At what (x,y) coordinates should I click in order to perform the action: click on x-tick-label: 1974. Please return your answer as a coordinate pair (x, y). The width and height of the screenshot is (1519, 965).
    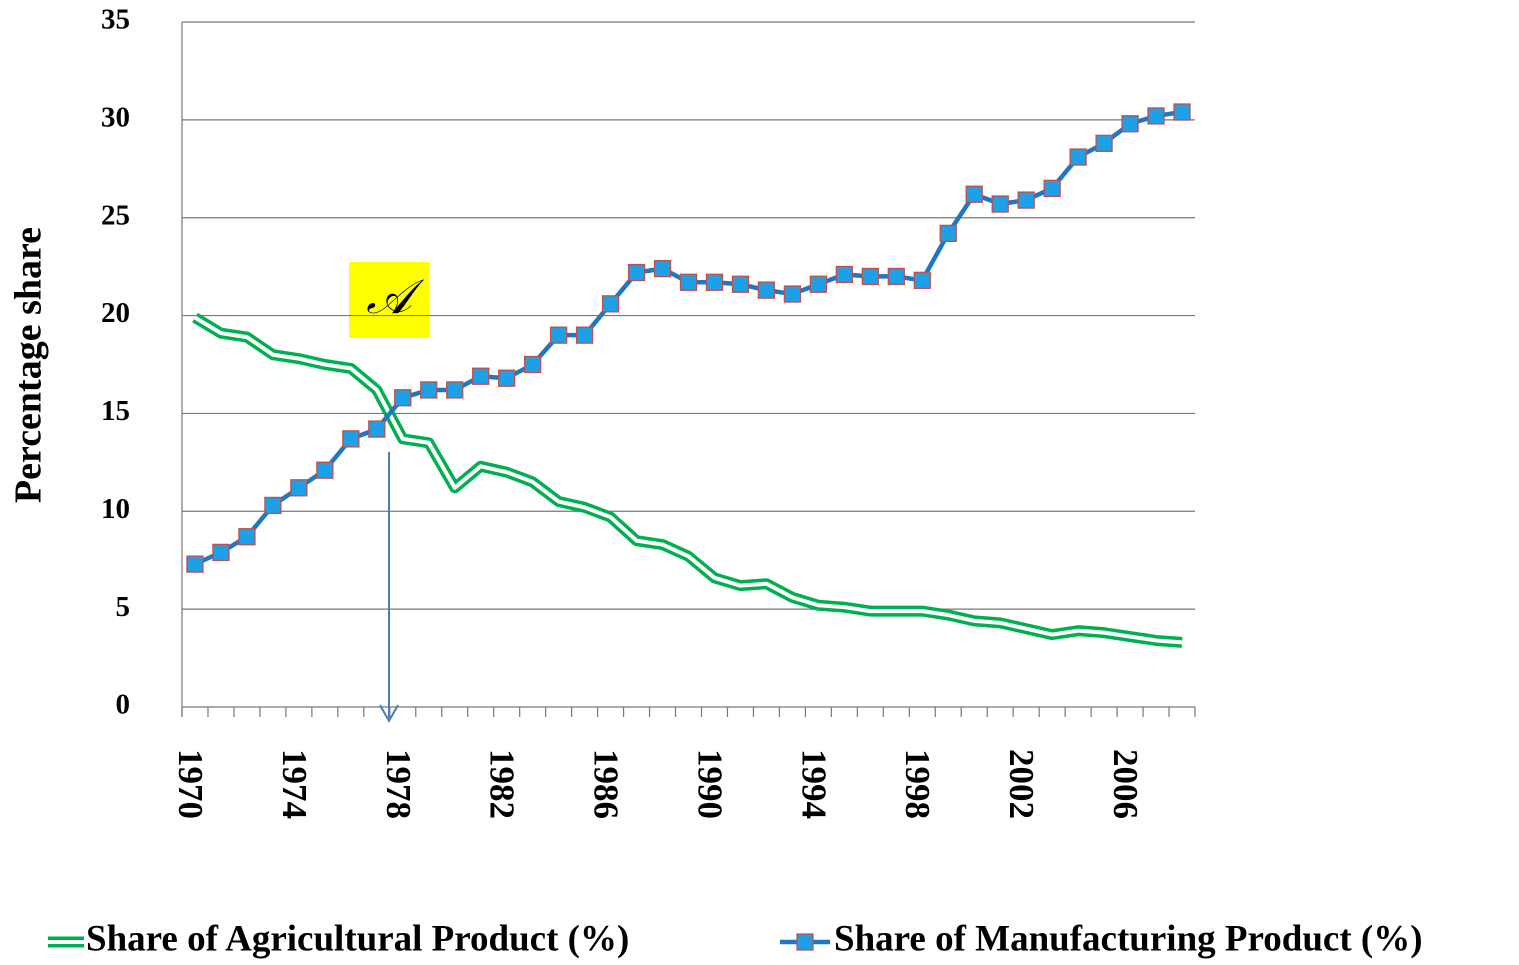
    Looking at the image, I should click on (294, 784).